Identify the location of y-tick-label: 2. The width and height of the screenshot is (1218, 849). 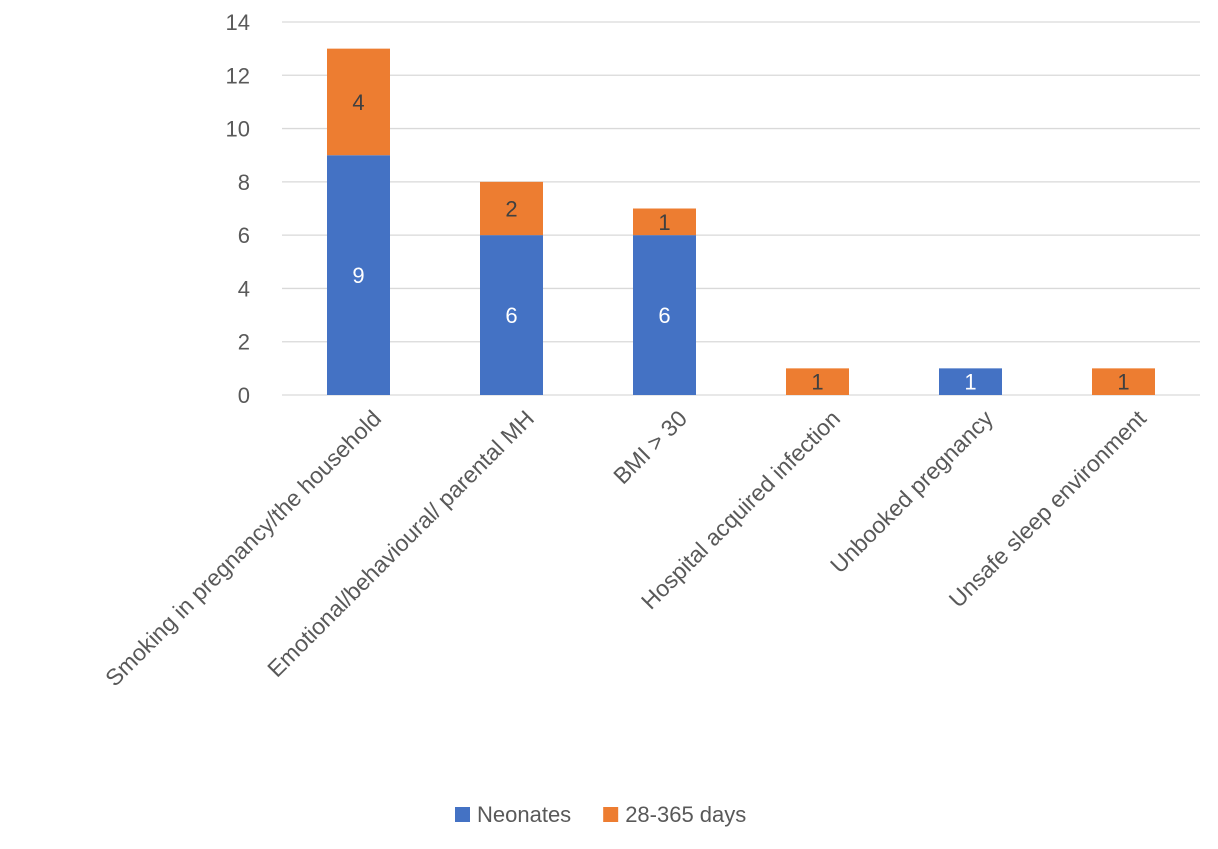
(244, 342).